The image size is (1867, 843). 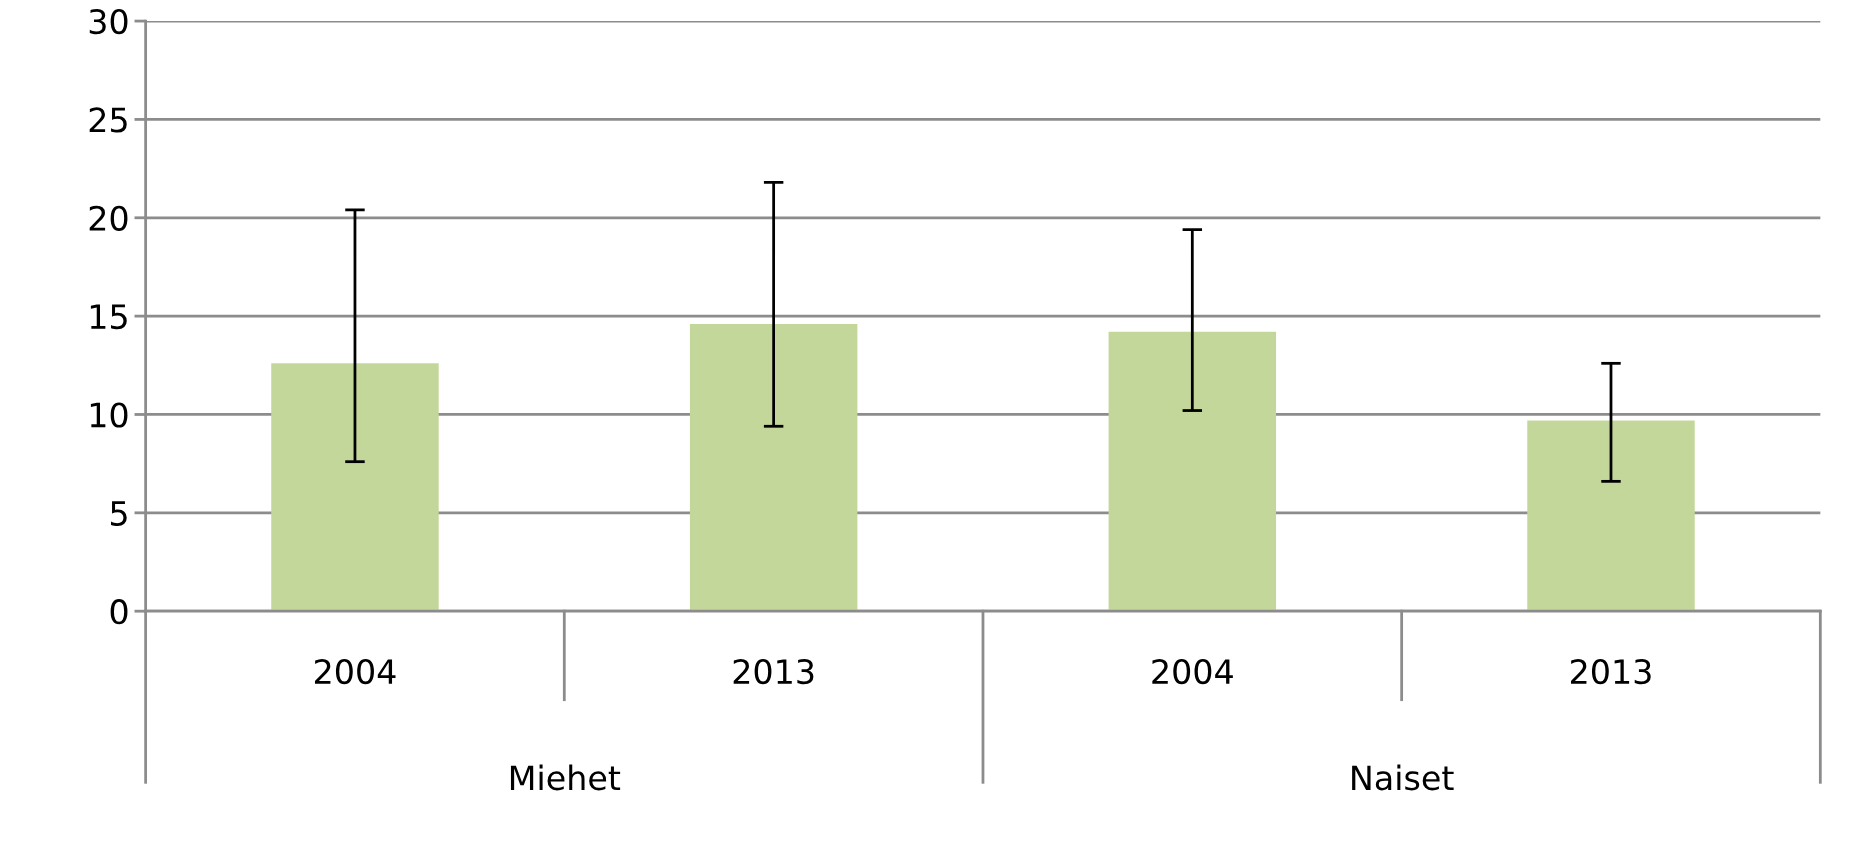 I want to click on y-tick-label: 20, so click(x=108, y=218).